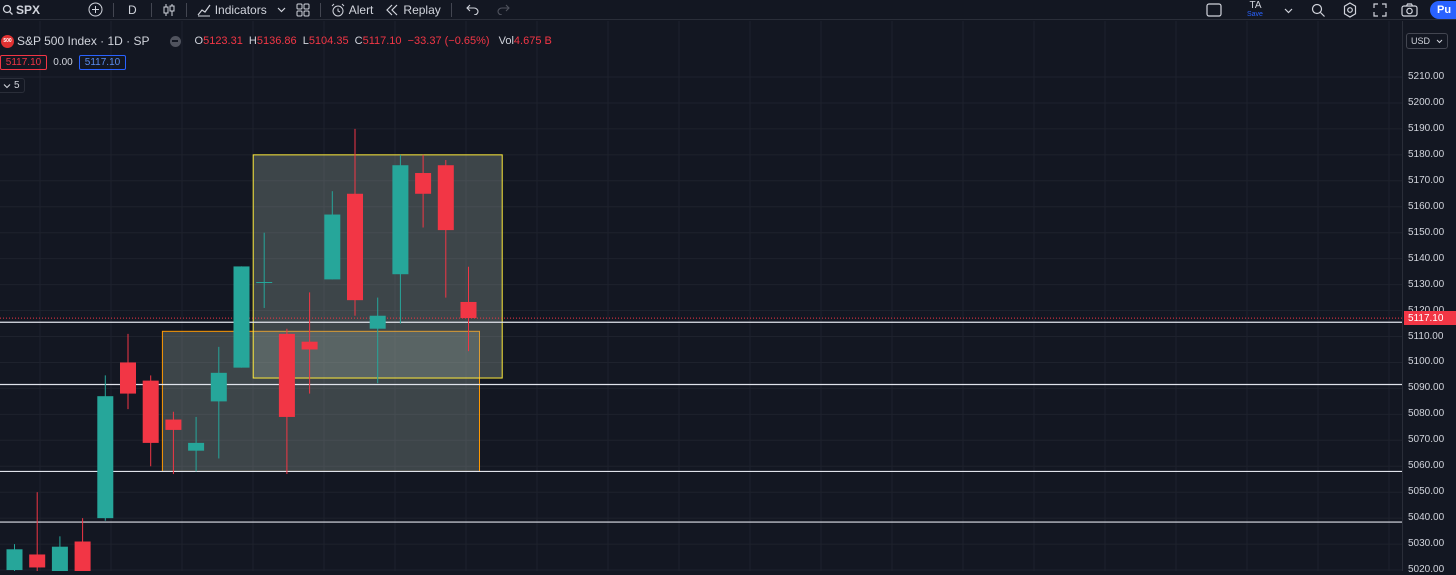  What do you see at coordinates (361, 9) in the screenshot?
I see `alert-label: Alert` at bounding box center [361, 9].